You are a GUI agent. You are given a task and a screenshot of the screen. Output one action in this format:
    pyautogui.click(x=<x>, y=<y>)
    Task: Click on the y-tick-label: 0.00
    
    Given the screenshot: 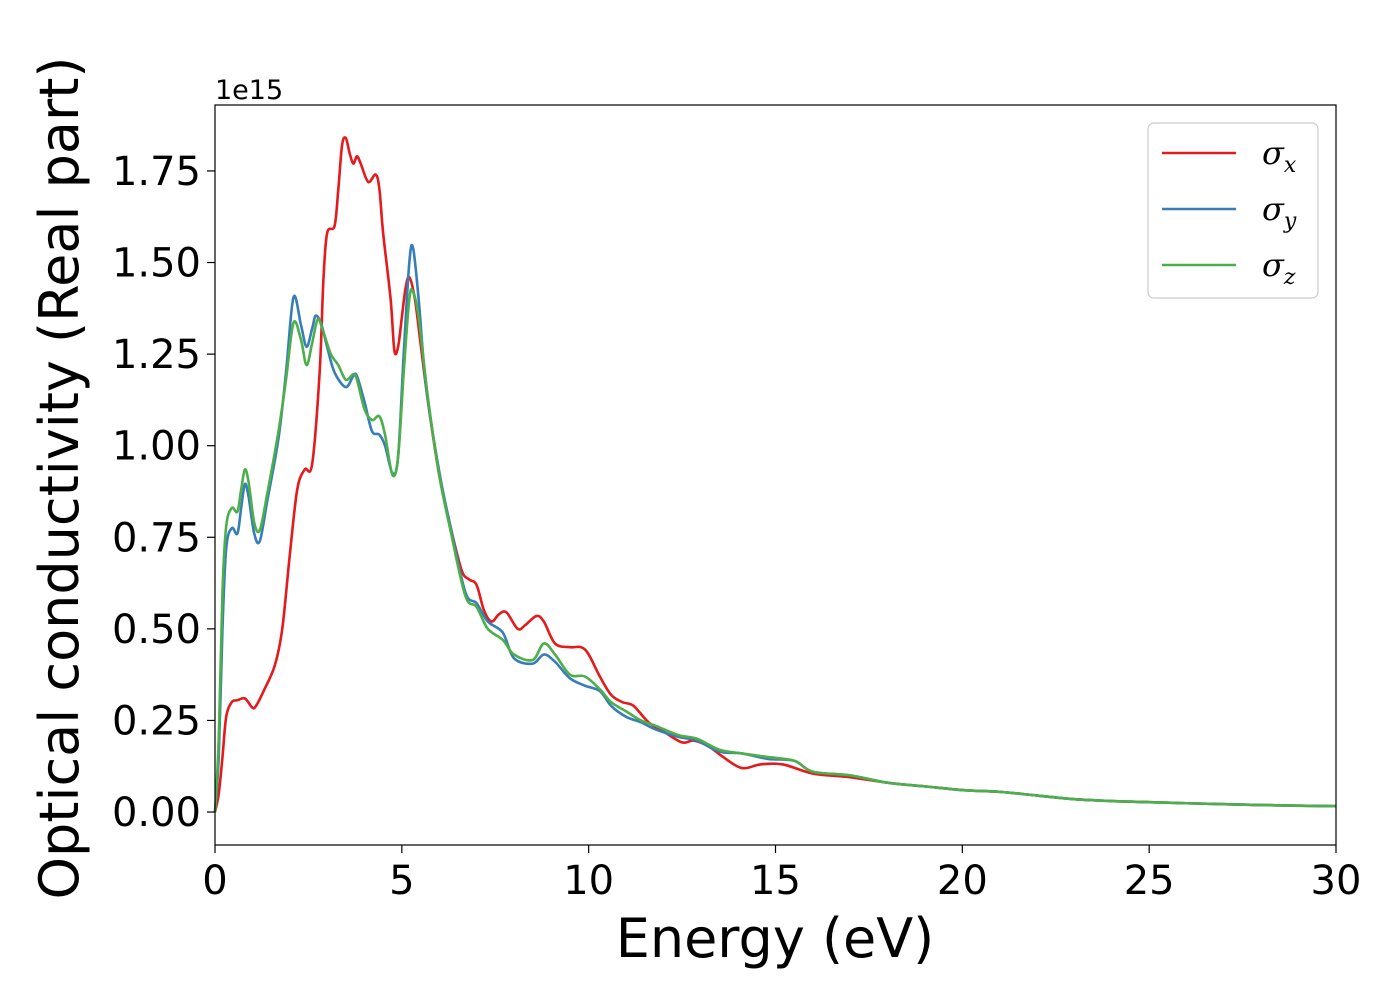 What is the action you would take?
    pyautogui.click(x=156, y=813)
    